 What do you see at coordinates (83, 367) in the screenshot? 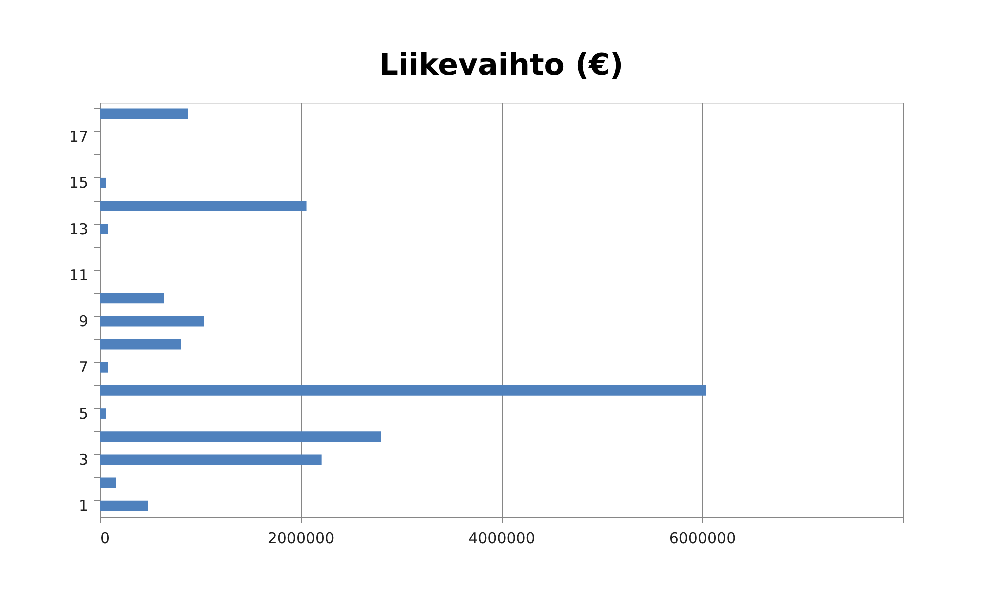
I see `y-tick-label: 7` at bounding box center [83, 367].